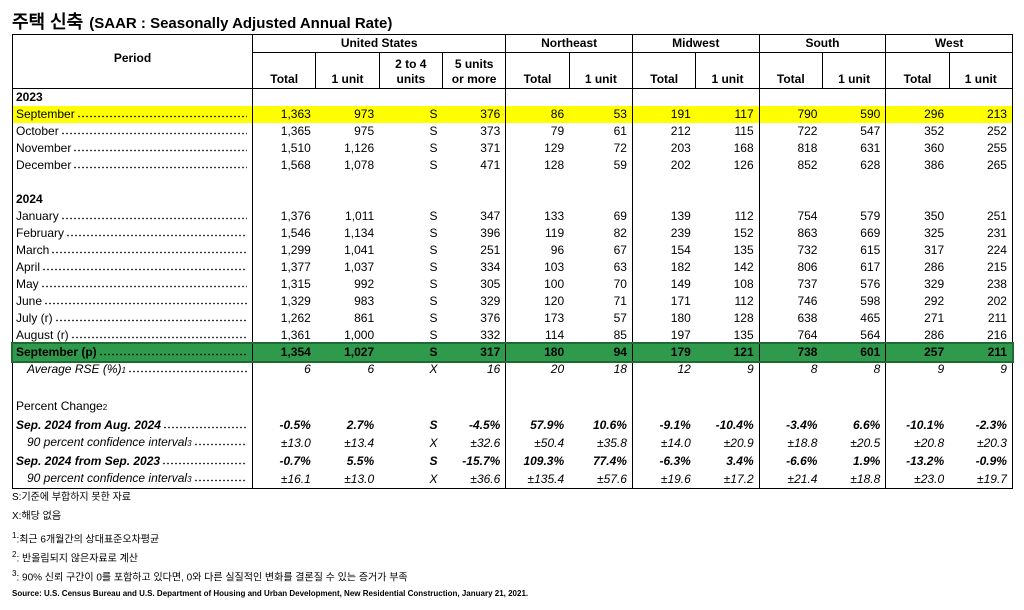 The image size is (1024, 610). I want to click on value-cell: 1,011, so click(360, 216).